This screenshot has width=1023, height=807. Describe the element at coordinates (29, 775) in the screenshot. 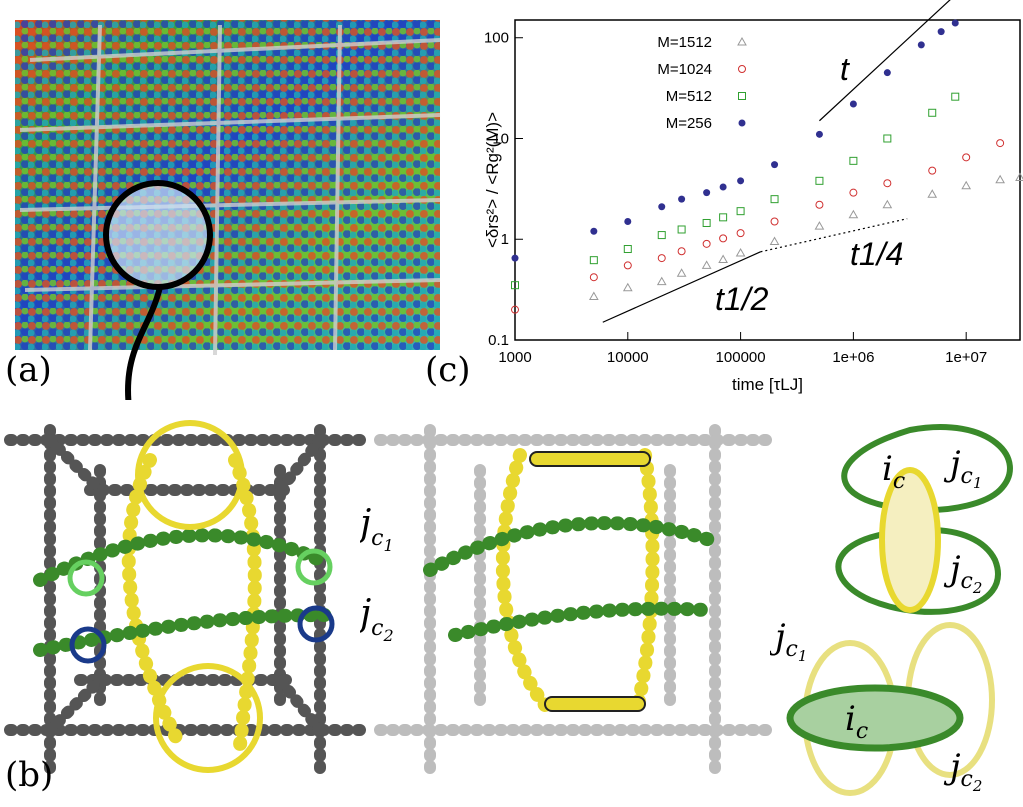

I see `panel-b-label: (b)` at that location.